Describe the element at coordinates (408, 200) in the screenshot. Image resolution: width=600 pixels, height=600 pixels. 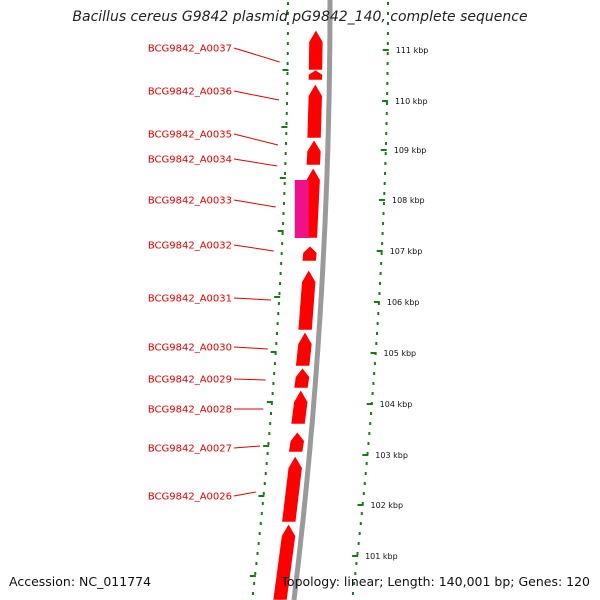
I see `kbp-label: 108 kbp` at that location.